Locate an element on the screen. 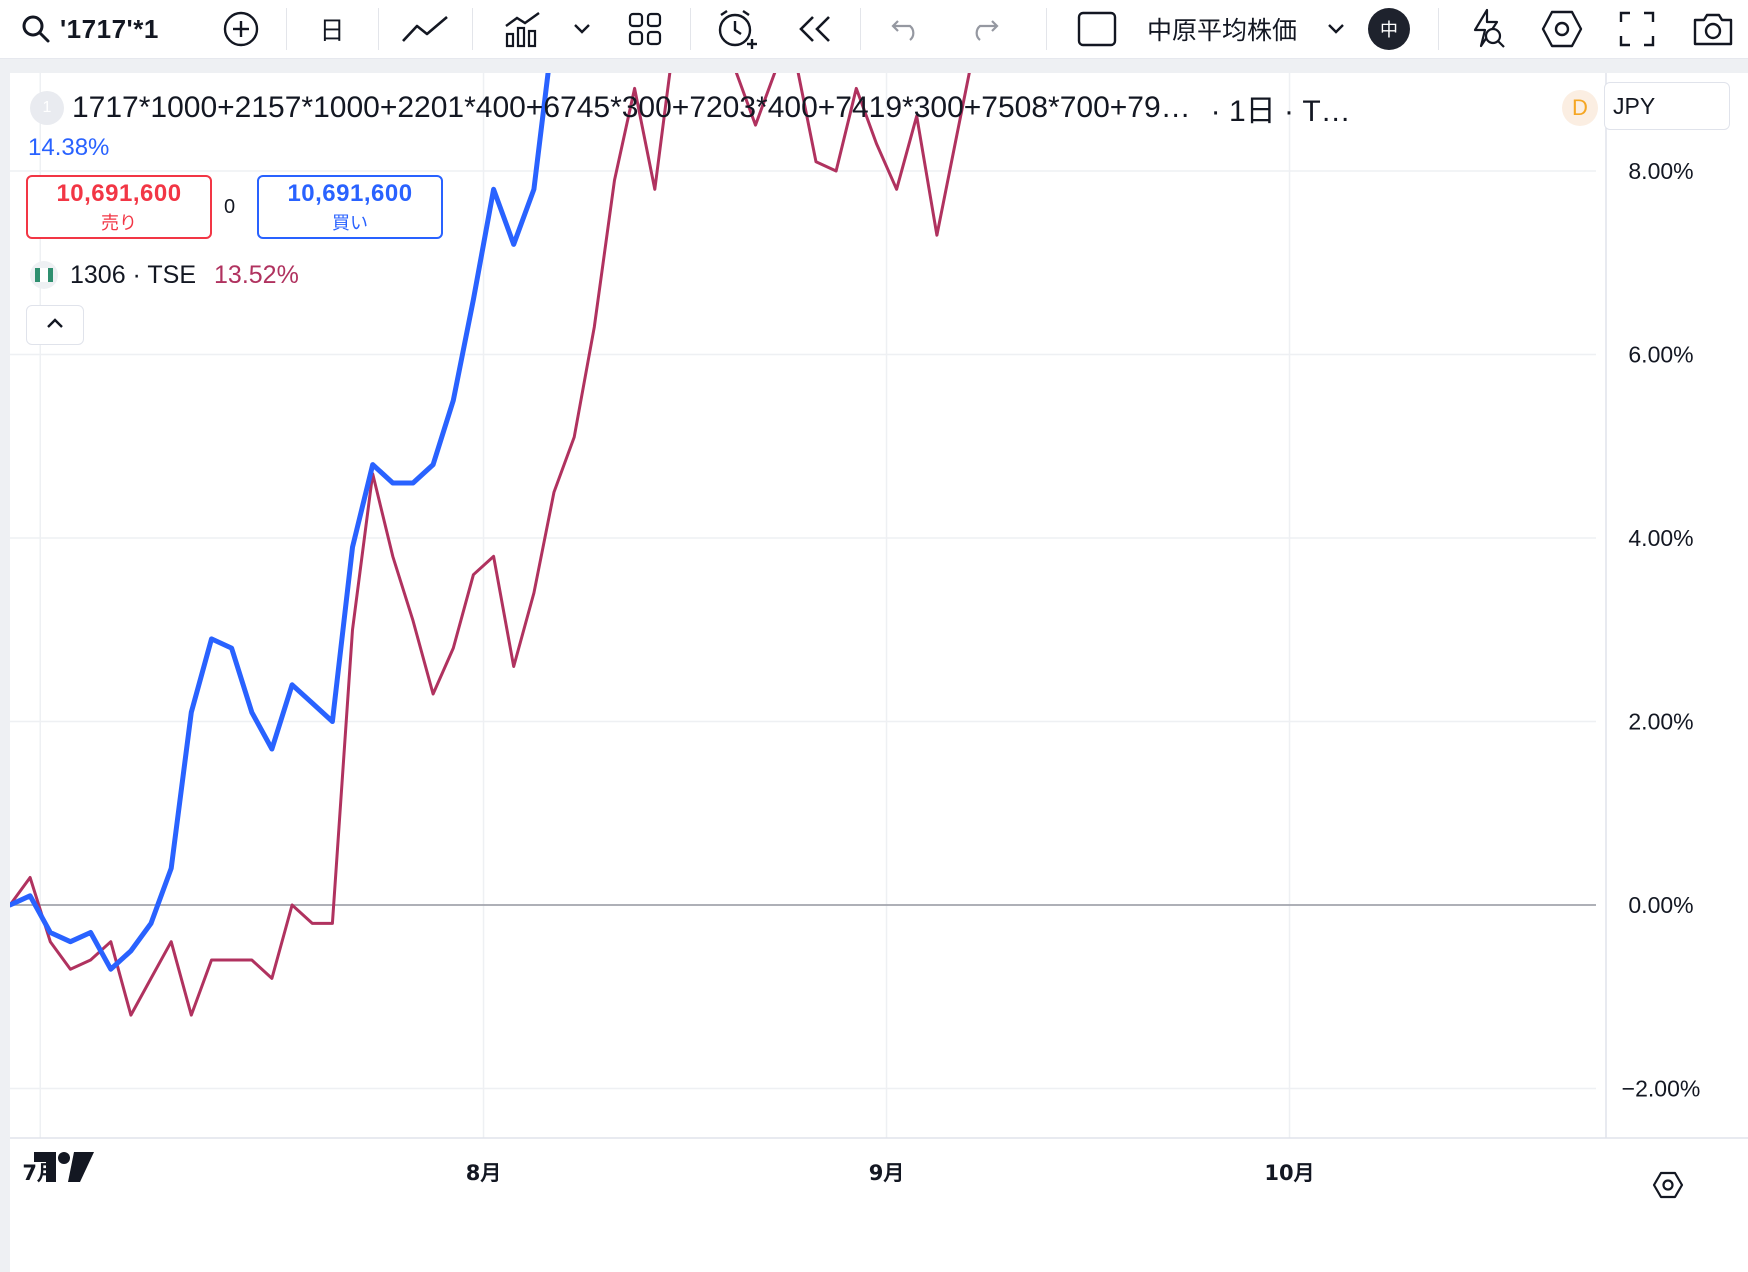 Image resolution: width=1748 pixels, height=1272 pixels. indicators-menu-button is located at coordinates (582, 29).